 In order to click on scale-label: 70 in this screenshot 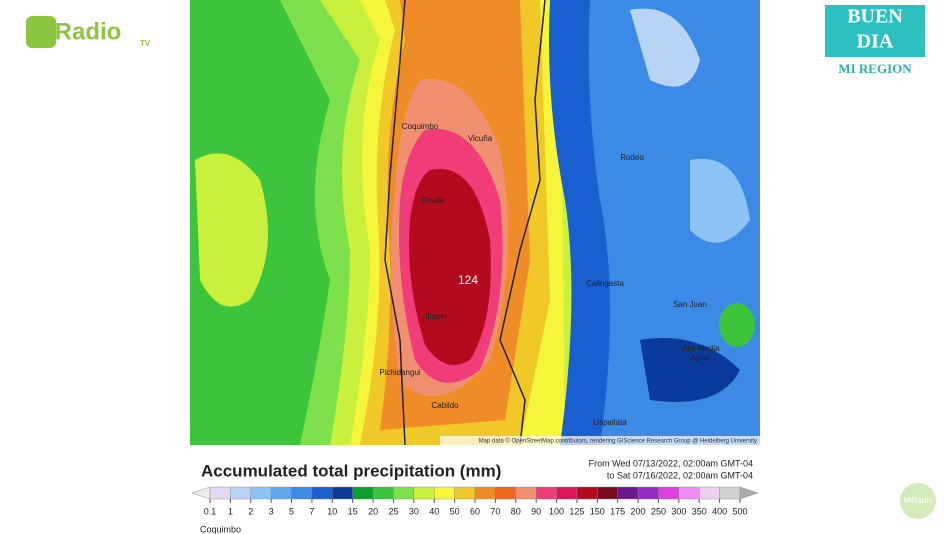, I will do `click(495, 511)`.